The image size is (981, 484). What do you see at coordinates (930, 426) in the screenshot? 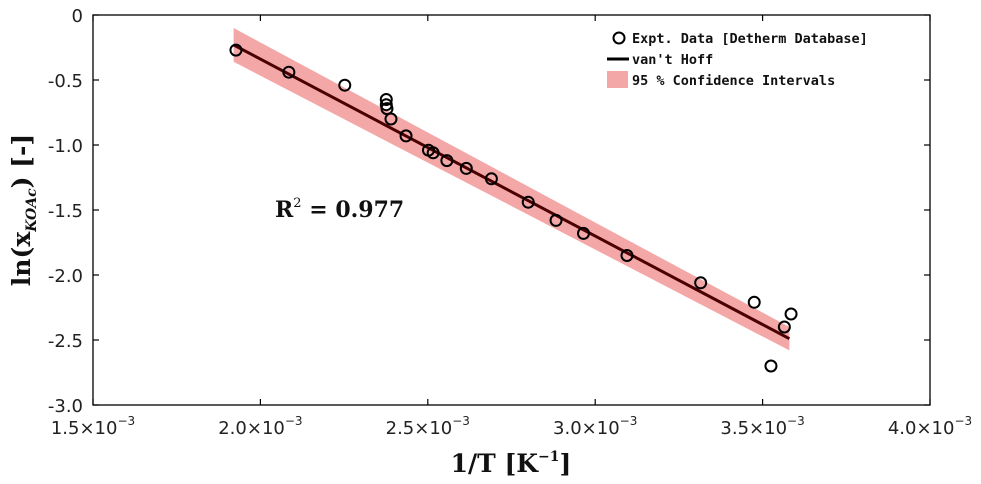
I see `x-tick-label: 4.0×10⁻³` at bounding box center [930, 426].